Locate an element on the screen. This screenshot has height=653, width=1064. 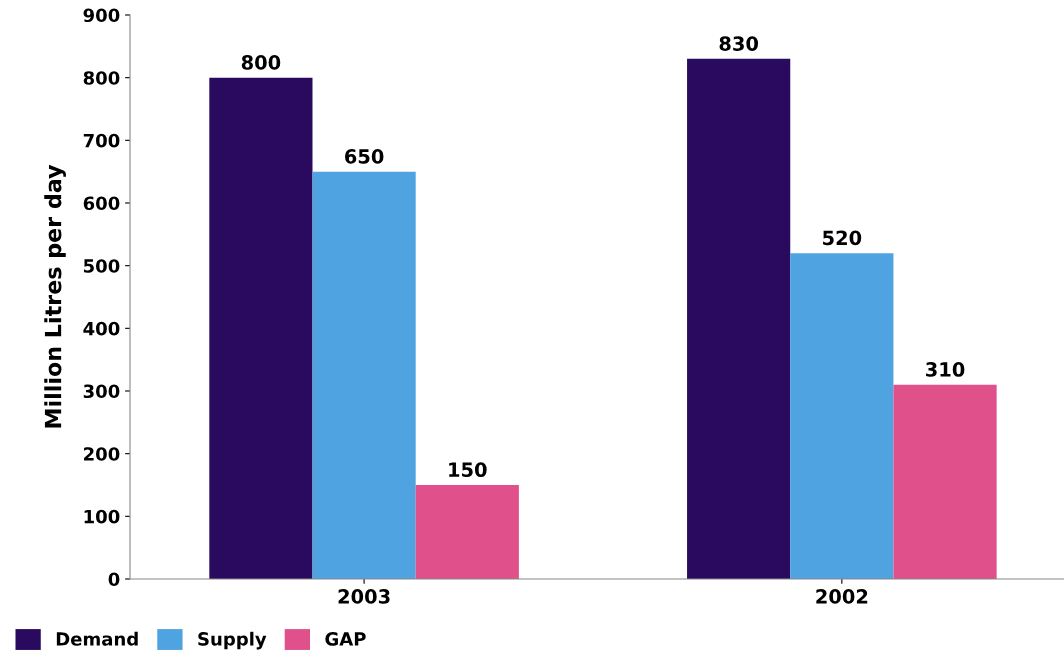
data-label: 520 is located at coordinates (842, 238).